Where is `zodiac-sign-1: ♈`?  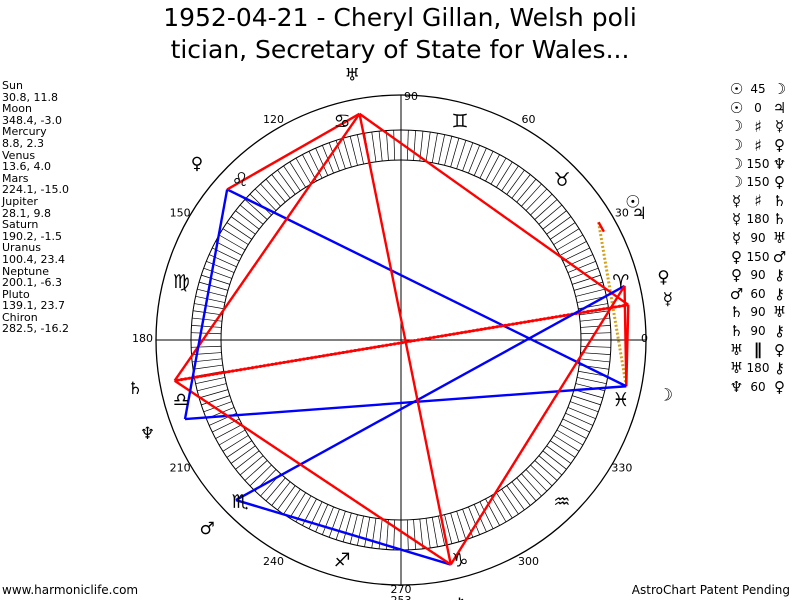
zodiac-sign-1: ♈ is located at coordinates (620, 282).